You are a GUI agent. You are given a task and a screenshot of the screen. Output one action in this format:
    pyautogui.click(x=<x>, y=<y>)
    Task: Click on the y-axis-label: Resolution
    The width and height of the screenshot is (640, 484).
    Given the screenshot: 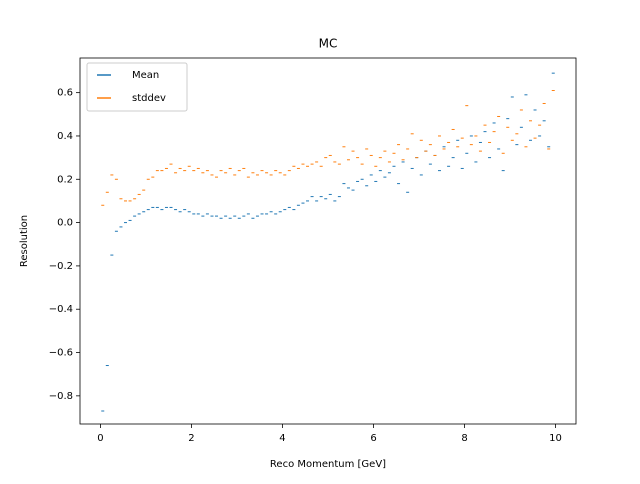 What is the action you would take?
    pyautogui.click(x=24, y=241)
    